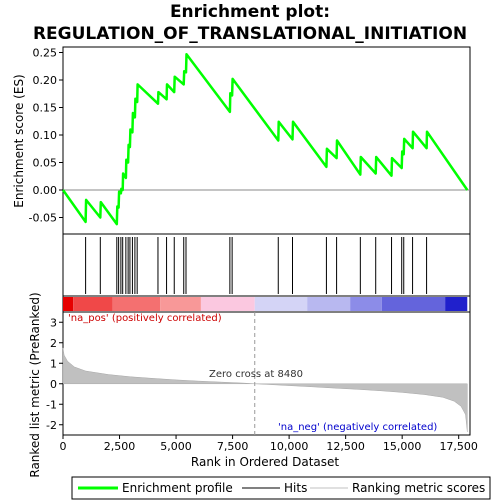  I want to click on es-ytick-label: 0.00, so click(45, 190).